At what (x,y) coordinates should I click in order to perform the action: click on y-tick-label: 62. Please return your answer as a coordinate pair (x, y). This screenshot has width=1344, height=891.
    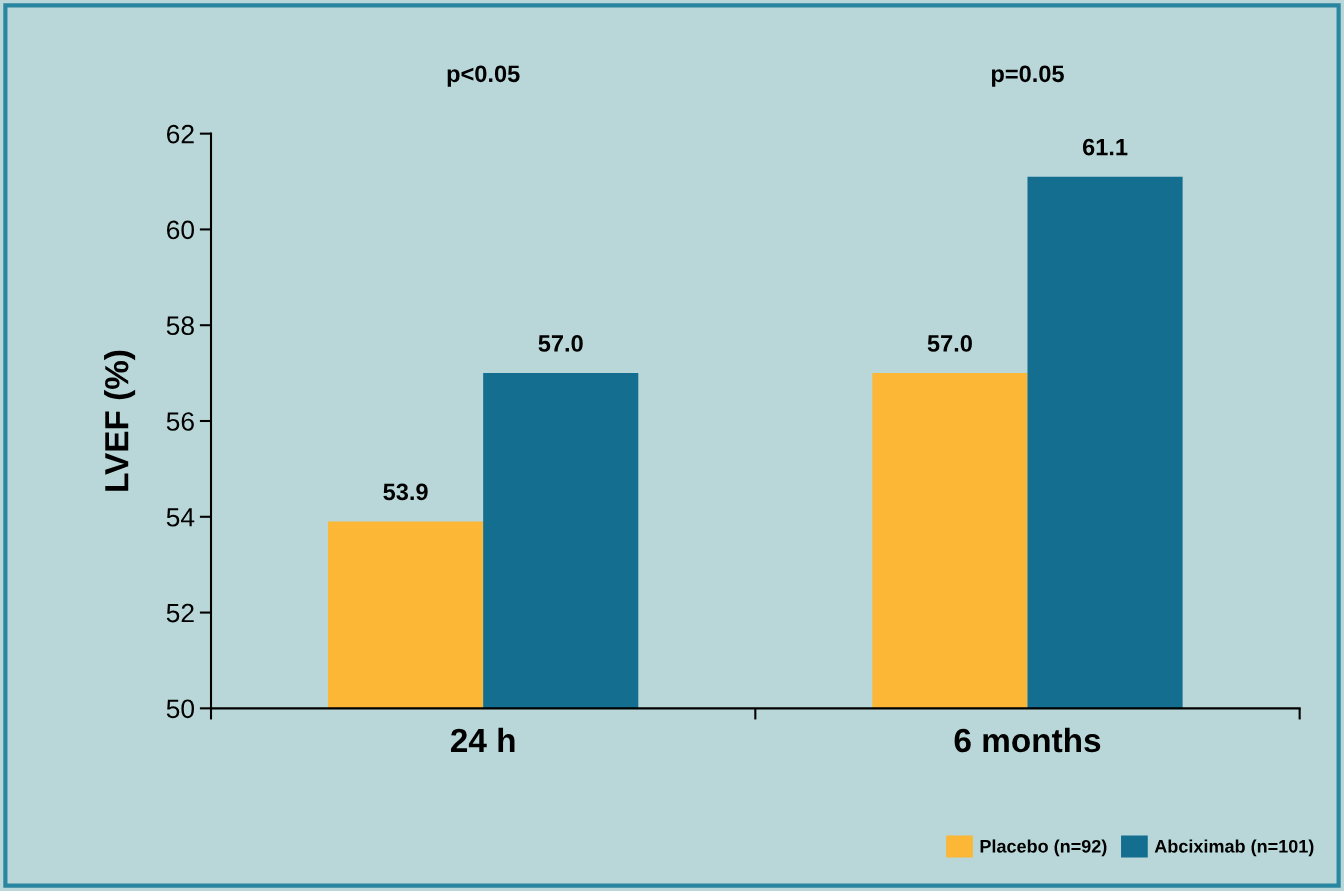
    Looking at the image, I should click on (180, 134).